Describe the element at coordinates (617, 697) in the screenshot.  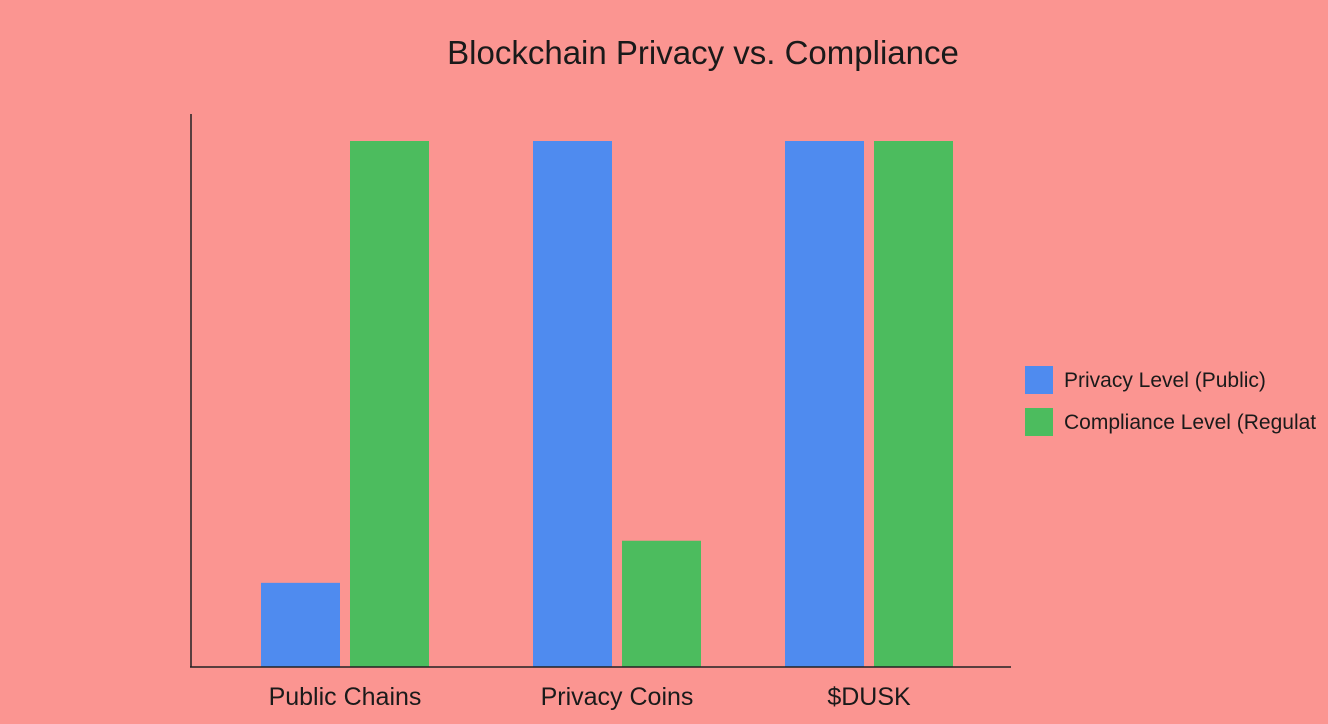
I see `x-tick-label: Privacy Coins` at that location.